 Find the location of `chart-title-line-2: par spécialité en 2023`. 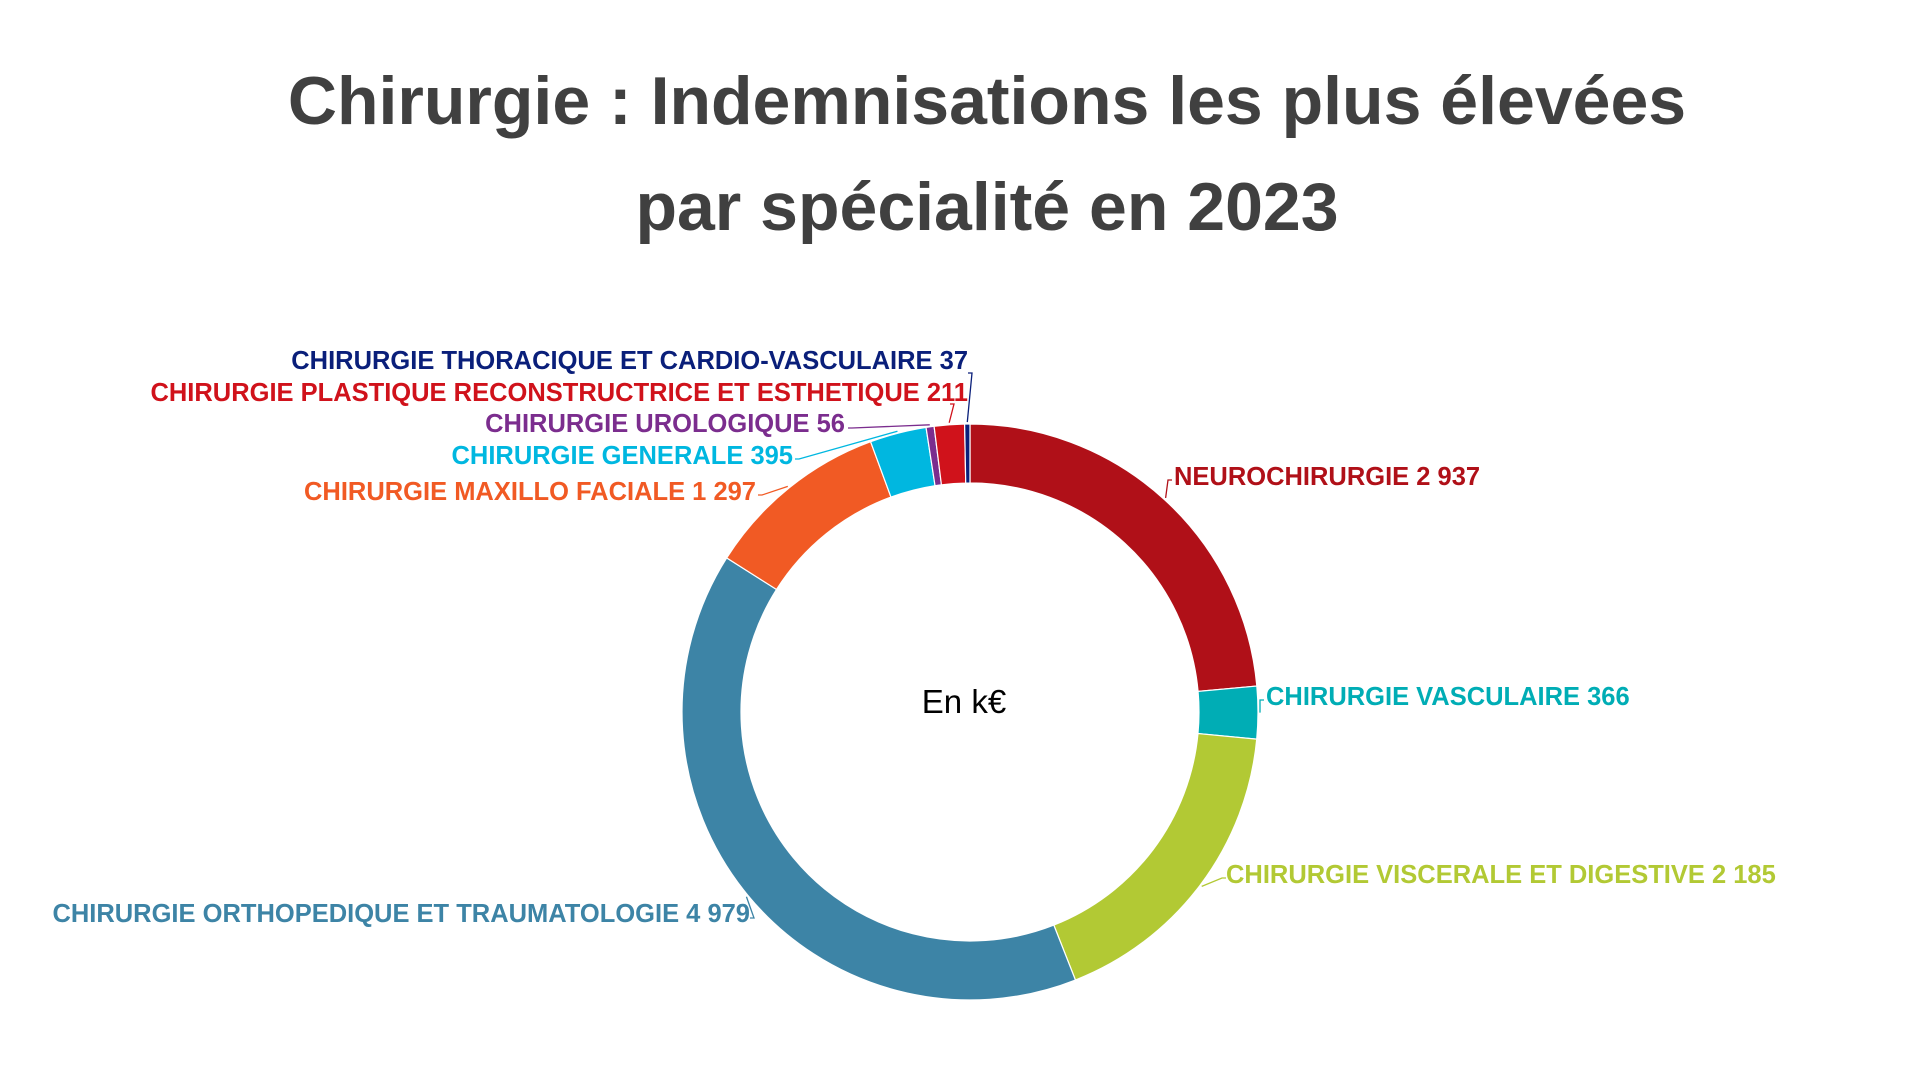

chart-title-line-2: par spécialité en 2023 is located at coordinates (987, 207).